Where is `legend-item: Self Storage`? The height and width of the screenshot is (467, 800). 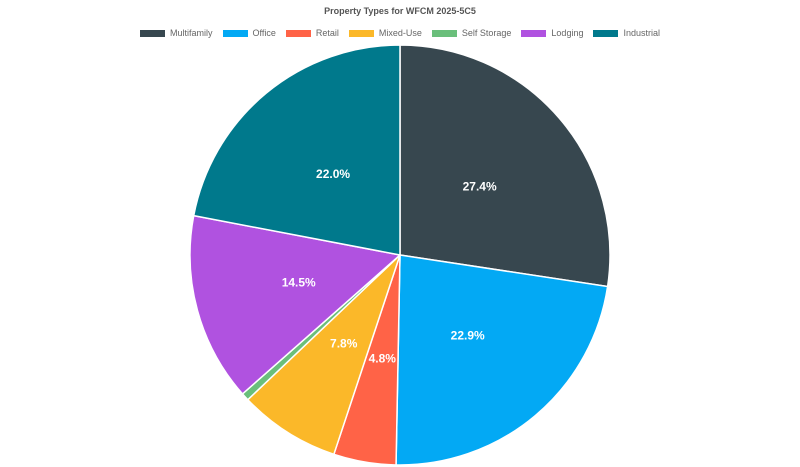
legend-item: Self Storage is located at coordinates (471, 33).